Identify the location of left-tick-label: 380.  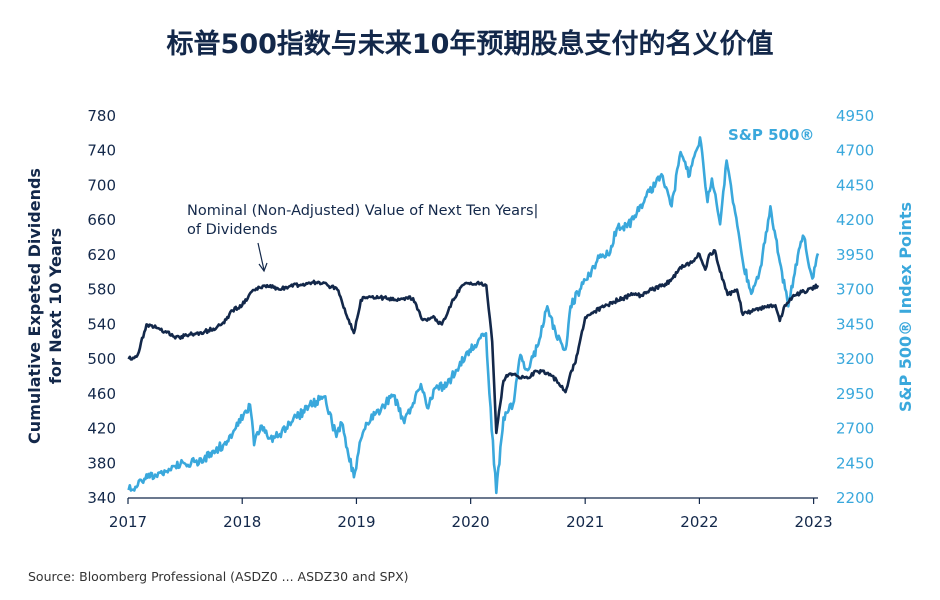
(101, 463).